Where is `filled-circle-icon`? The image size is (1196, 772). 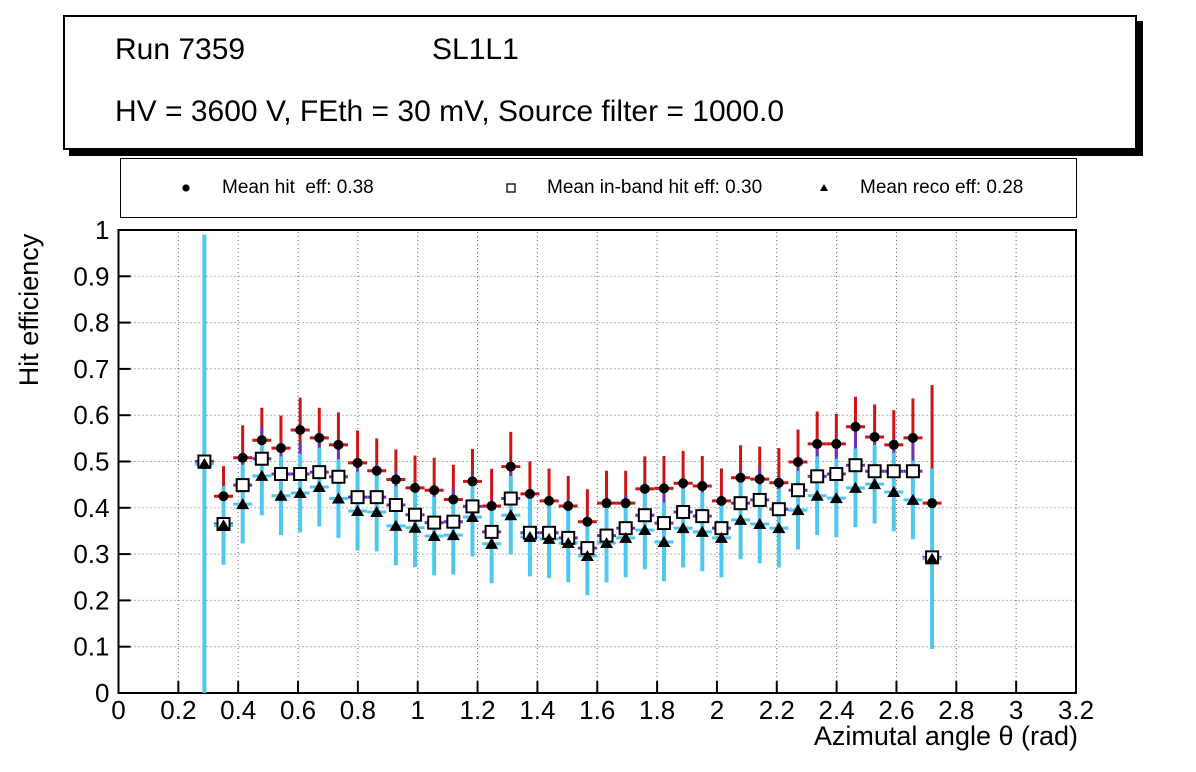 filled-circle-icon is located at coordinates (186, 188).